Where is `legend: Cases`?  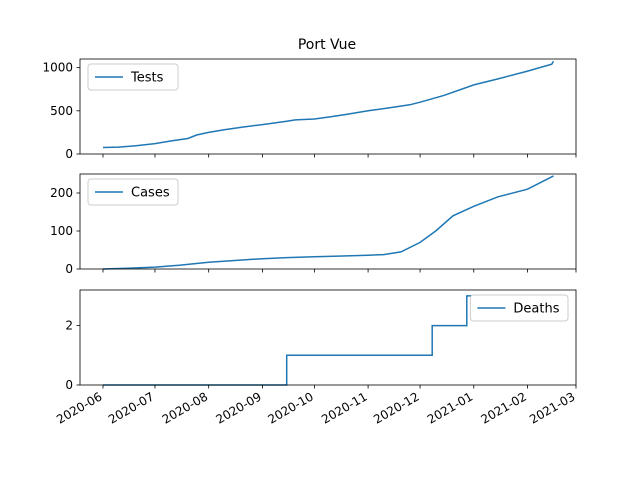
legend: Cases is located at coordinates (133, 192).